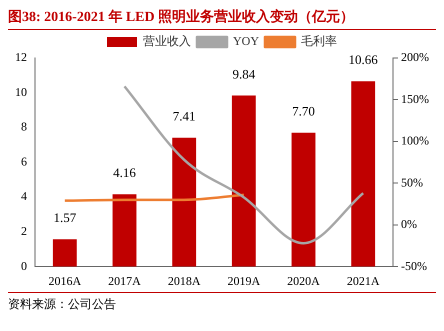 This screenshot has width=444, height=331. I want to click on y2-tick-label: 150%, so click(415, 99).